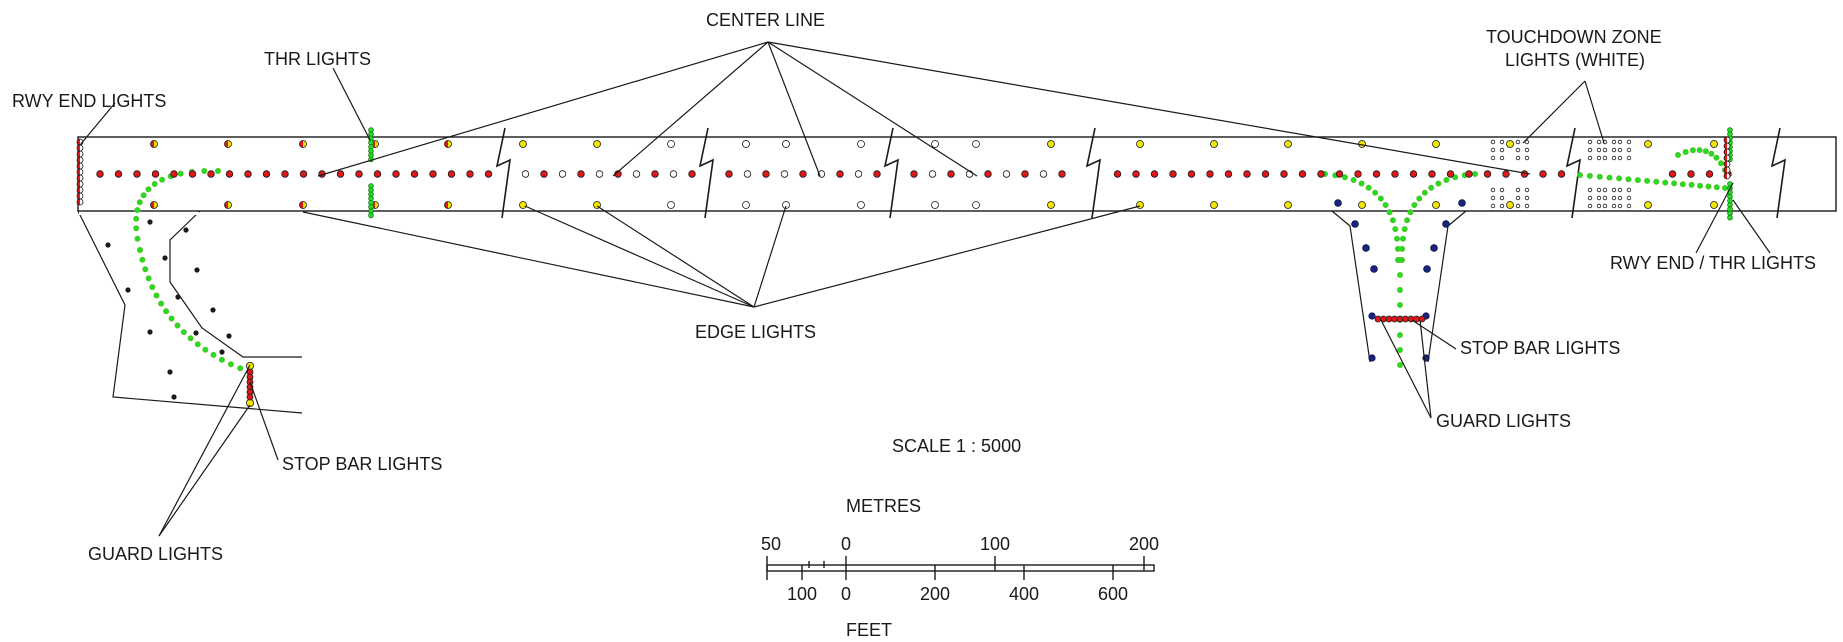  I want to click on threshold-light, so click(1730, 217).